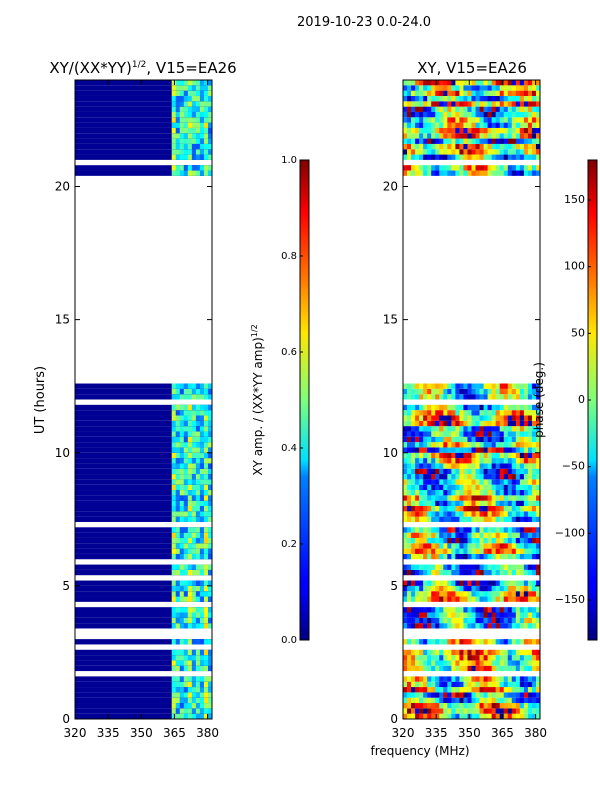  I want to click on right-cbar-tick-label: 100, so click(574, 266).